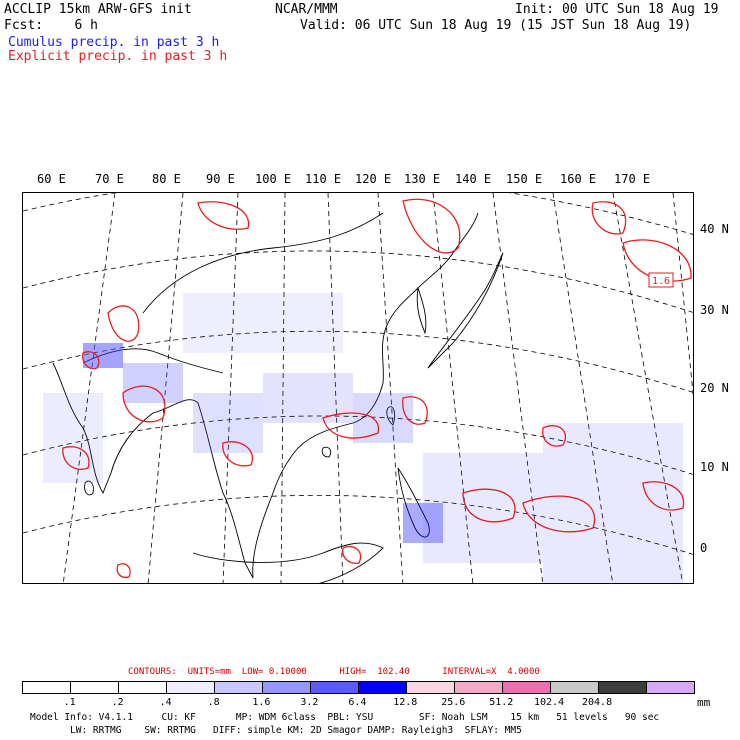  I want to click on colorbar-level-label: .1, so click(69, 702).